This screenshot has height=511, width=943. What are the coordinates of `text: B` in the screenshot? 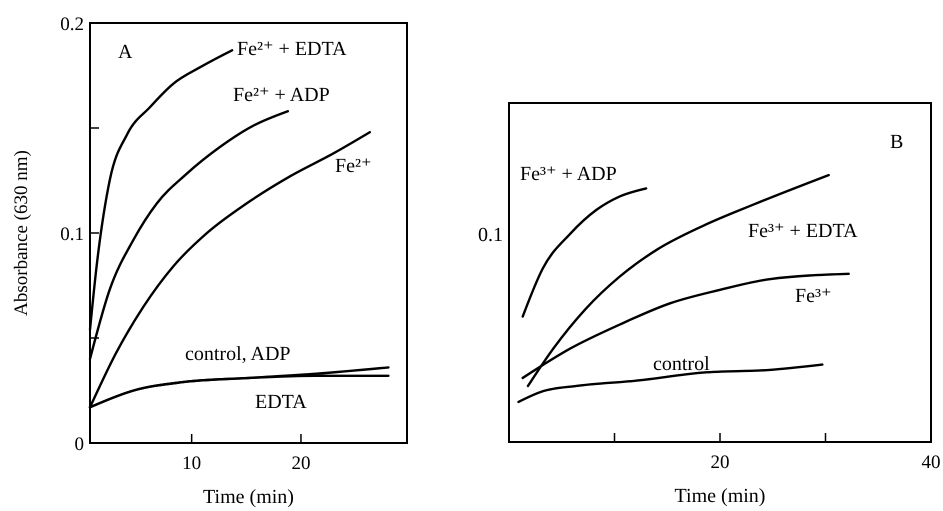 It's located at (897, 142).